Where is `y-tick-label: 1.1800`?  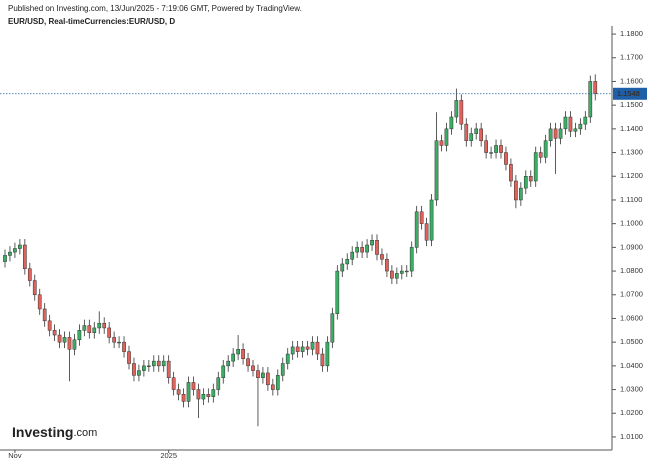 y-tick-label: 1.1800 is located at coordinates (631, 33).